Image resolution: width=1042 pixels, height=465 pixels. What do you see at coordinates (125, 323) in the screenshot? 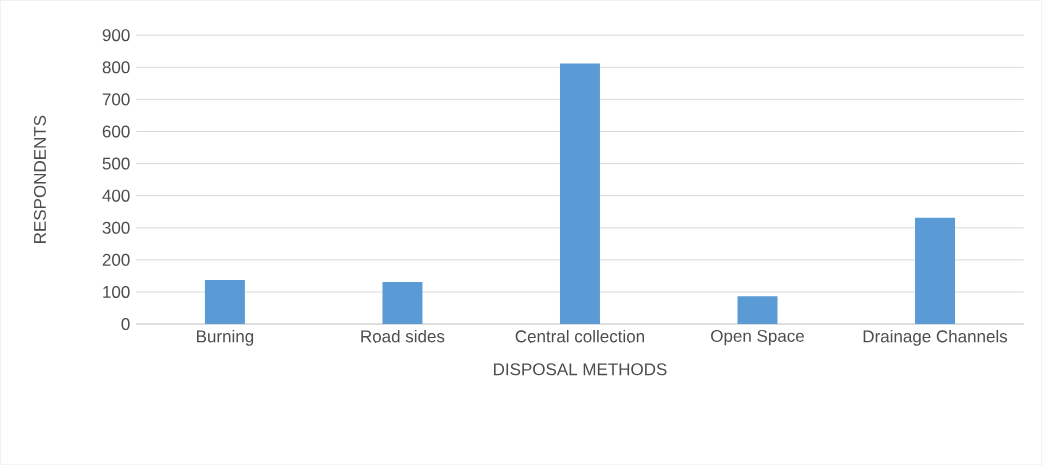
I see `y-tick-label: 0` at bounding box center [125, 323].